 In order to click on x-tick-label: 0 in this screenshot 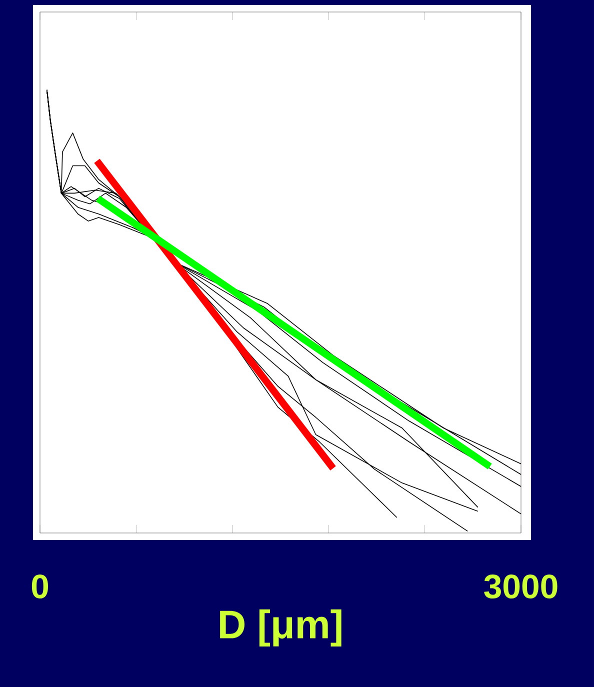, I will do `click(40, 586)`.